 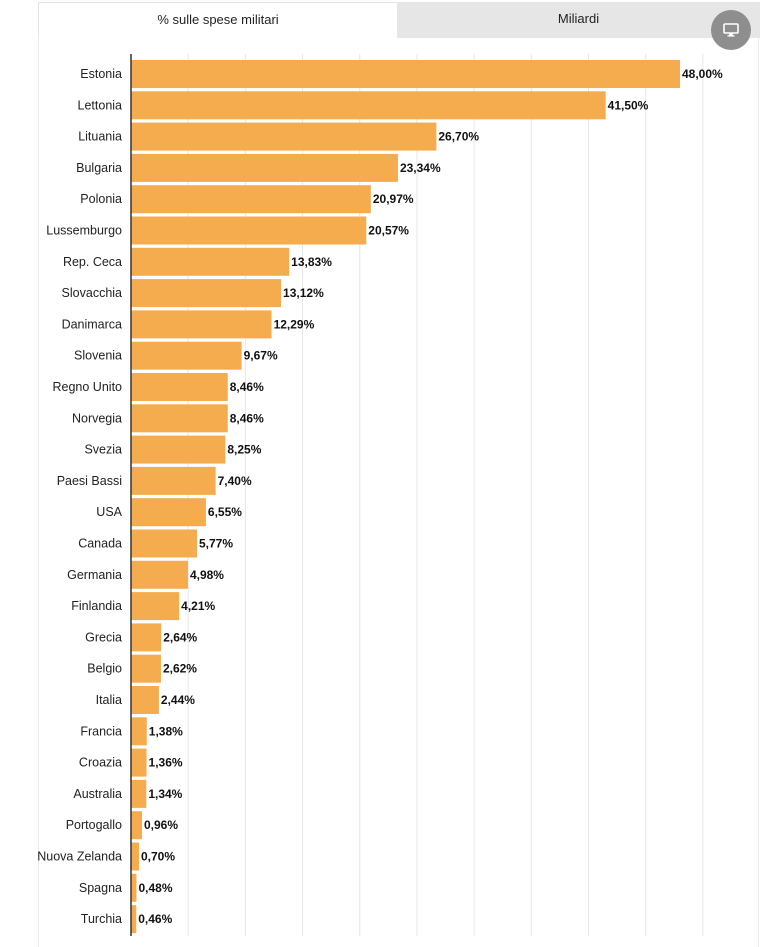 What do you see at coordinates (94, 825) in the screenshot?
I see `category-label: Portogallo` at bounding box center [94, 825].